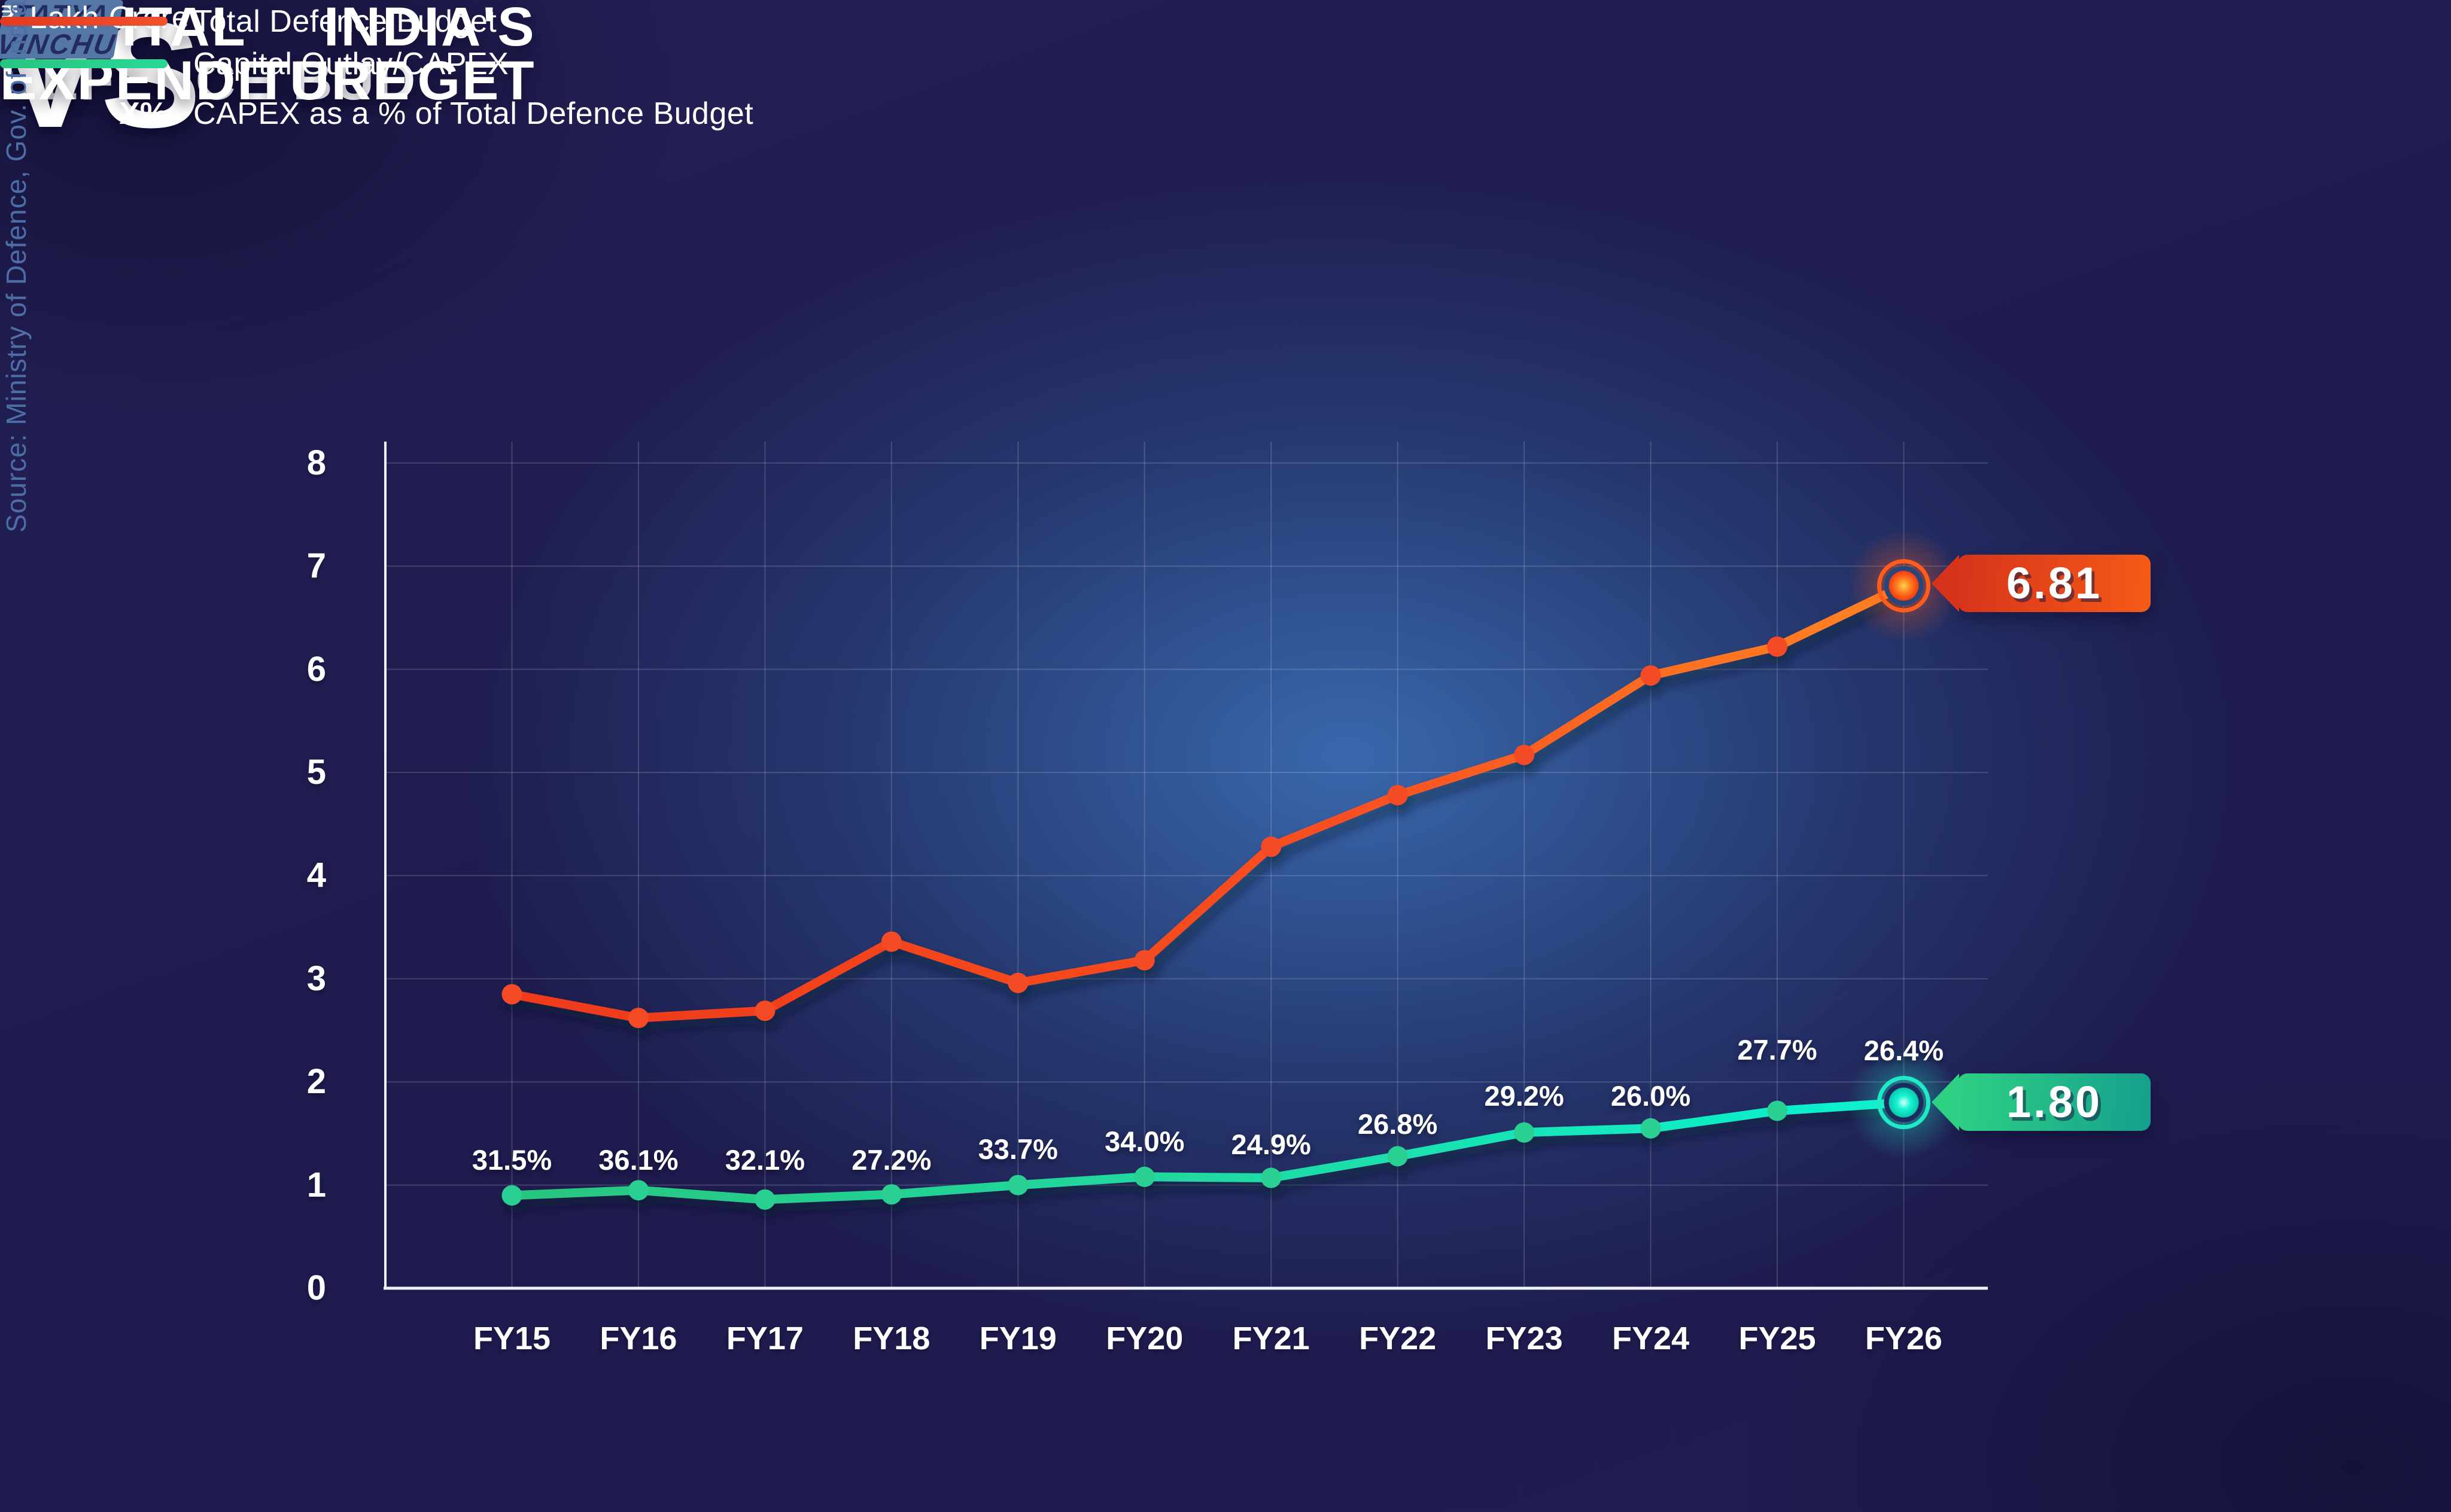 Image resolution: width=2451 pixels, height=1512 pixels. Describe the element at coordinates (1207, 1151) in the screenshot. I see `capex-line` at that location.